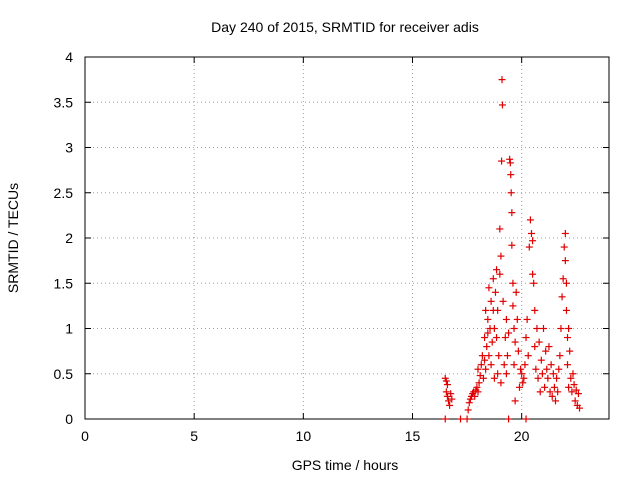  Describe the element at coordinates (64, 193) in the screenshot. I see `y-tick-label: 2.5` at that location.